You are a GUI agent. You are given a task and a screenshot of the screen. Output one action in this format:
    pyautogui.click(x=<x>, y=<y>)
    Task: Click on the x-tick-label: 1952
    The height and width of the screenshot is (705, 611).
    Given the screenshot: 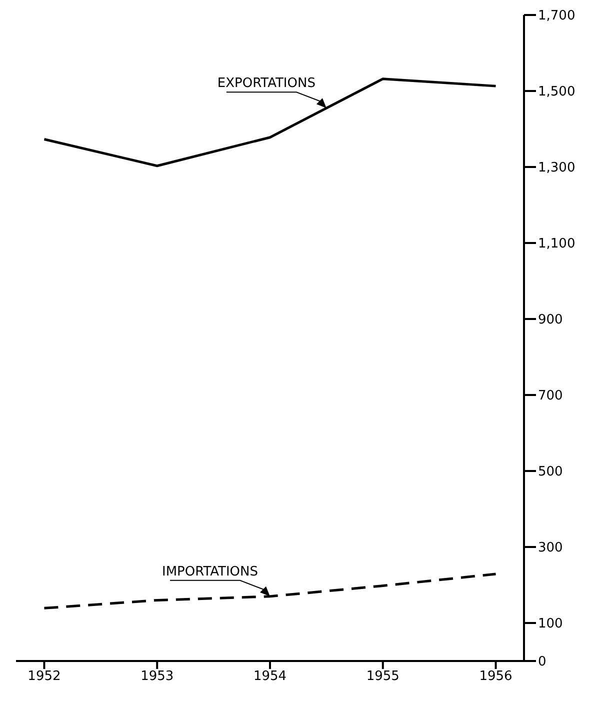 What is the action you would take?
    pyautogui.click(x=44, y=676)
    